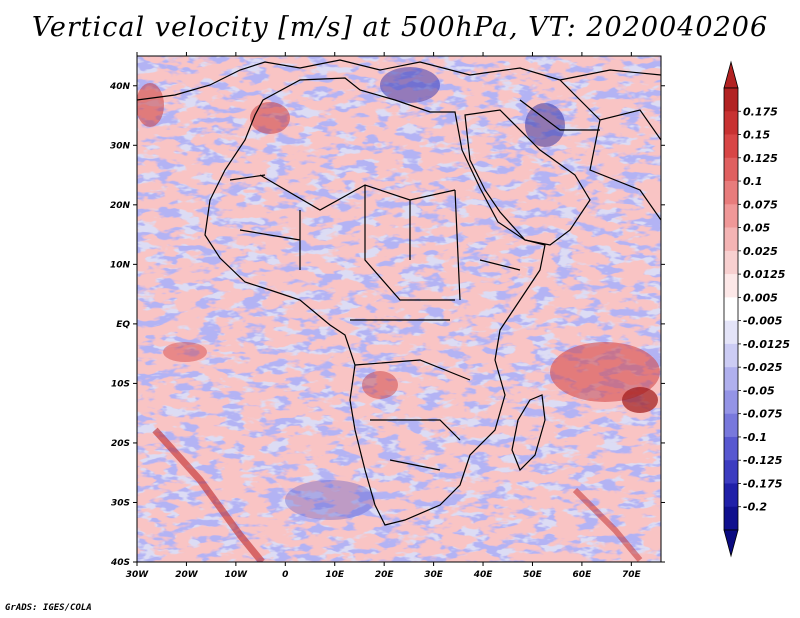 The image size is (800, 618). What do you see at coordinates (632, 575) in the screenshot?
I see `lon-tick-label: 70E` at bounding box center [632, 575].